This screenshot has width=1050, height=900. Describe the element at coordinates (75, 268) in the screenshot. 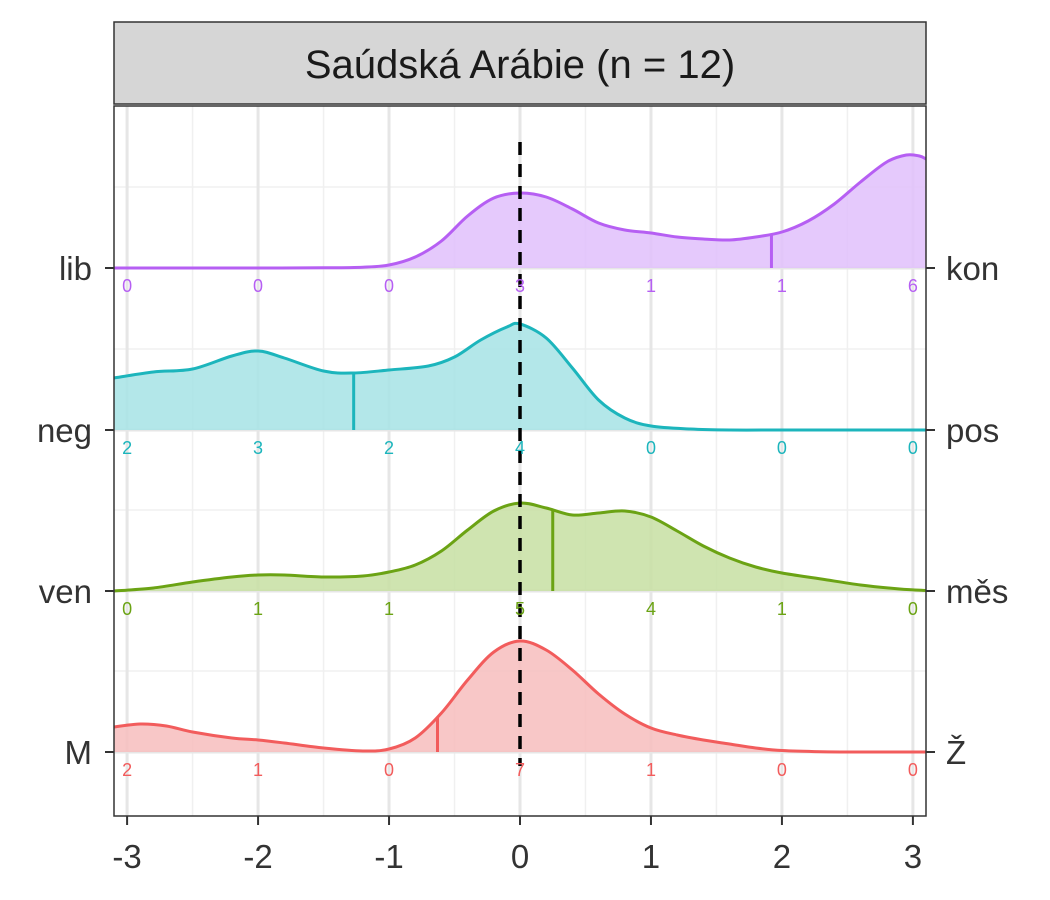

I see `y-tick-label-left: lib` at that location.